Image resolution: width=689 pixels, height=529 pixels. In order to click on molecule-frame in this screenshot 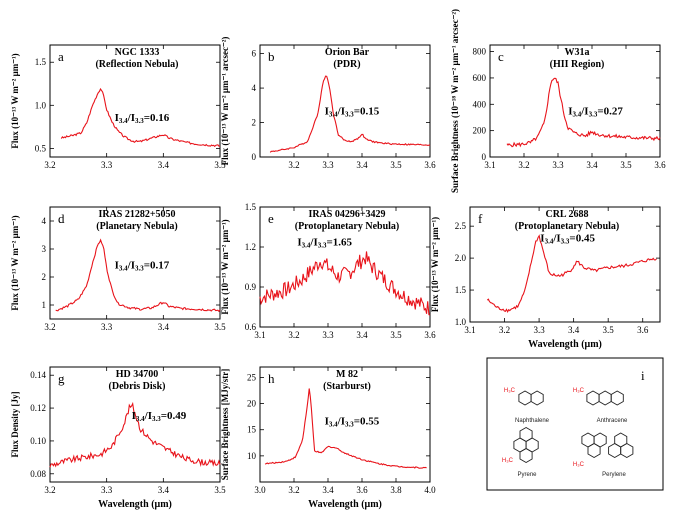, I will do `click(575, 424)`.